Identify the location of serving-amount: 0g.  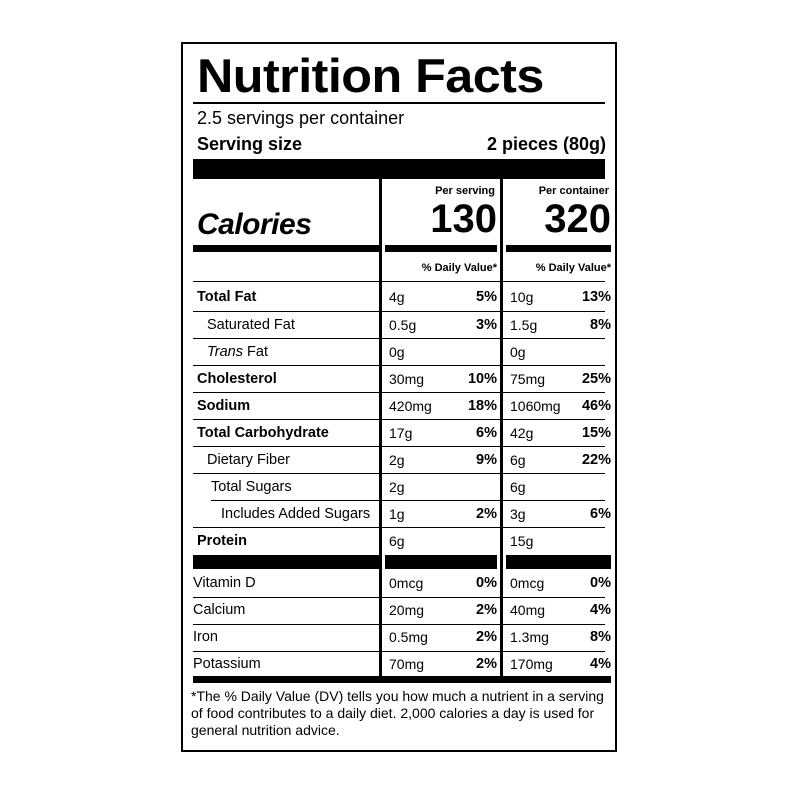
(397, 352).